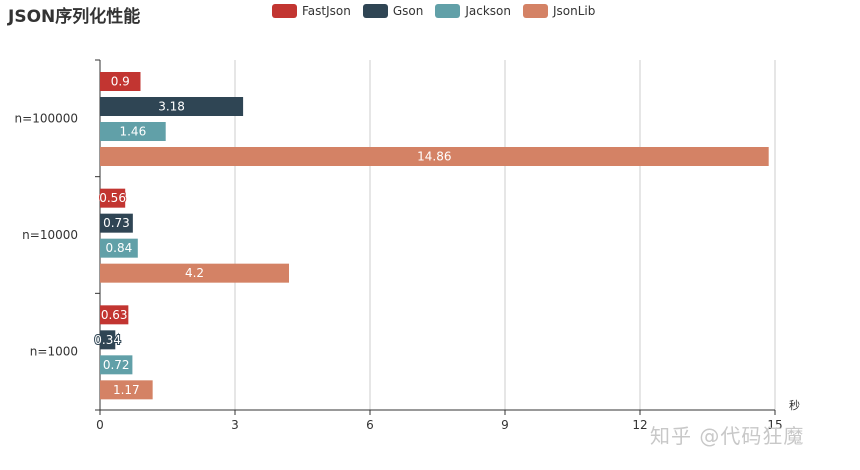 The image size is (860, 470). Describe the element at coordinates (100, 425) in the screenshot. I see `x-tick-label: 0` at that location.